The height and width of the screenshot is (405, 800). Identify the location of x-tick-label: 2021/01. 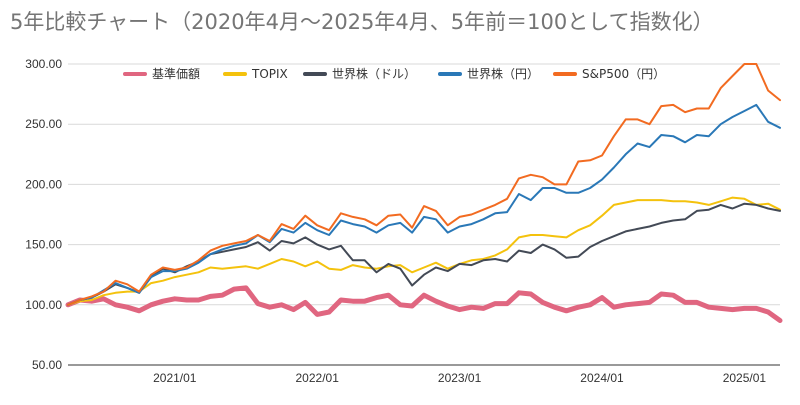
(175, 378).